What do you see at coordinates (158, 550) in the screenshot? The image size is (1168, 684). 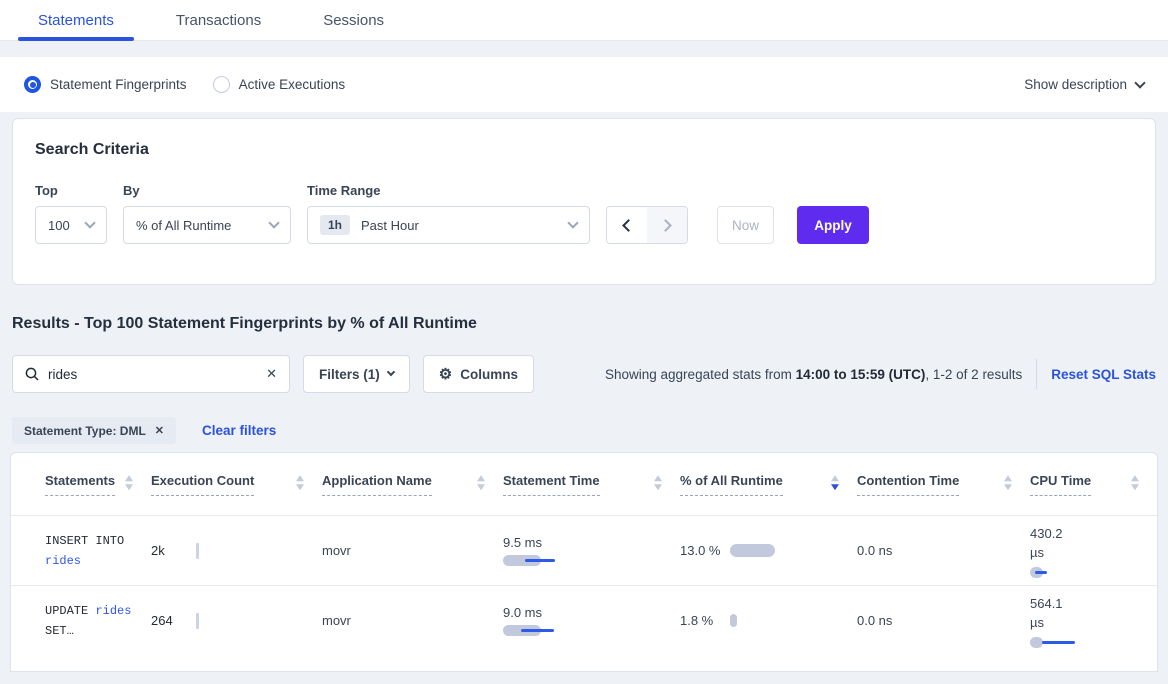 I see `execution-count-value: 2k` at bounding box center [158, 550].